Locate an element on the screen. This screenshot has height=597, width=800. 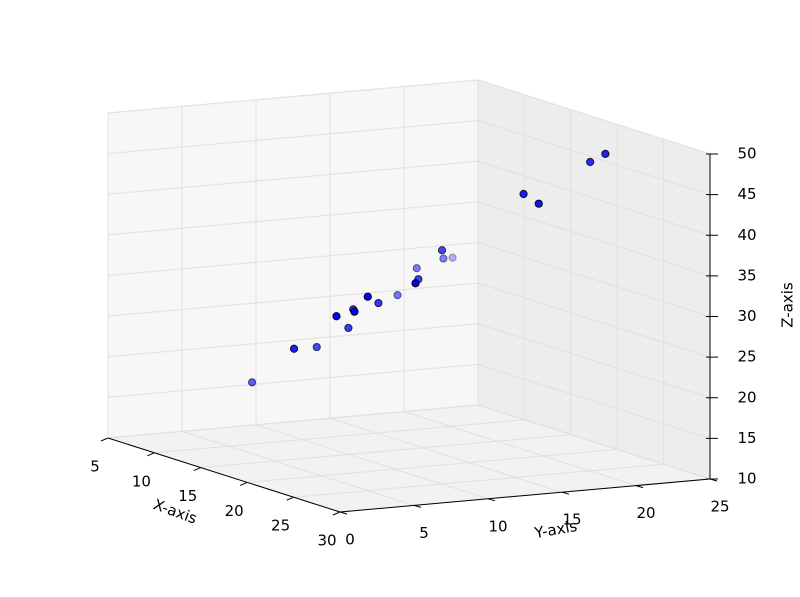
x-tick-label: 10 is located at coordinates (141, 481).